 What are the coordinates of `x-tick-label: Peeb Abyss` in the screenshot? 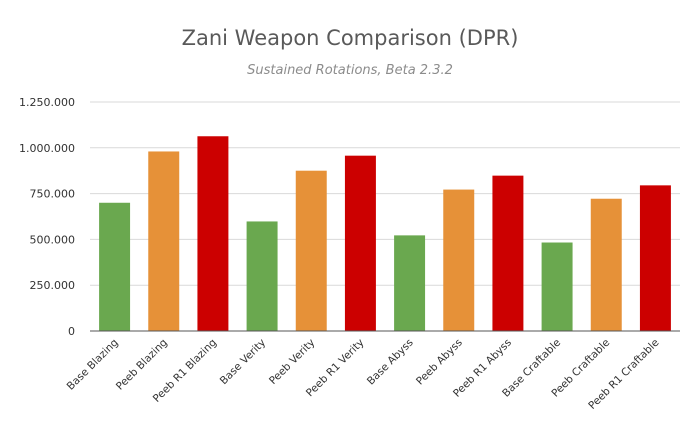 It's located at (439, 362).